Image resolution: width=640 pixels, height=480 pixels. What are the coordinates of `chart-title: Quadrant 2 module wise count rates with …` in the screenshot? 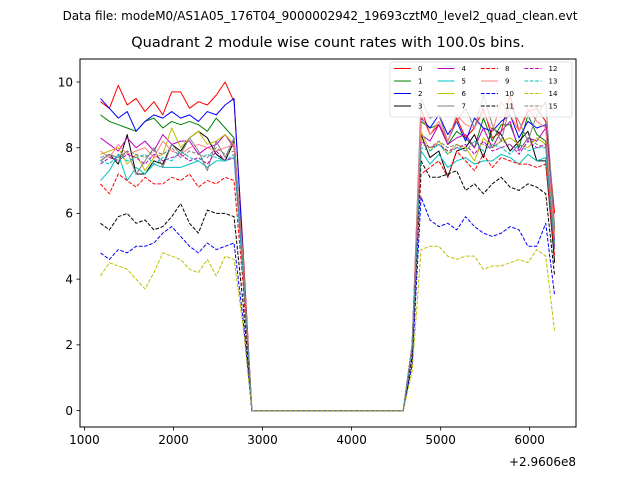 It's located at (328, 43).